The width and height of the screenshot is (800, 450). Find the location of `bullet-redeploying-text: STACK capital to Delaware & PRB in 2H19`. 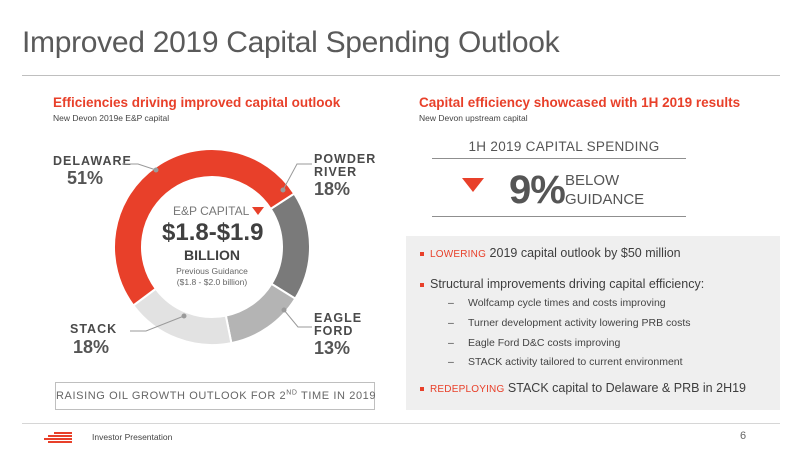

bullet-redeploying-text: STACK capital to Delaware & PRB in 2H19 is located at coordinates (625, 388).